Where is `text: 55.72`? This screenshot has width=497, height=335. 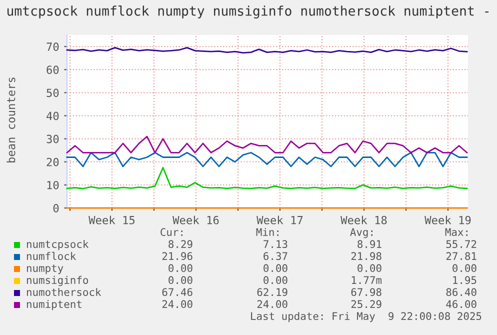 text: 55.72 is located at coordinates (461, 244).